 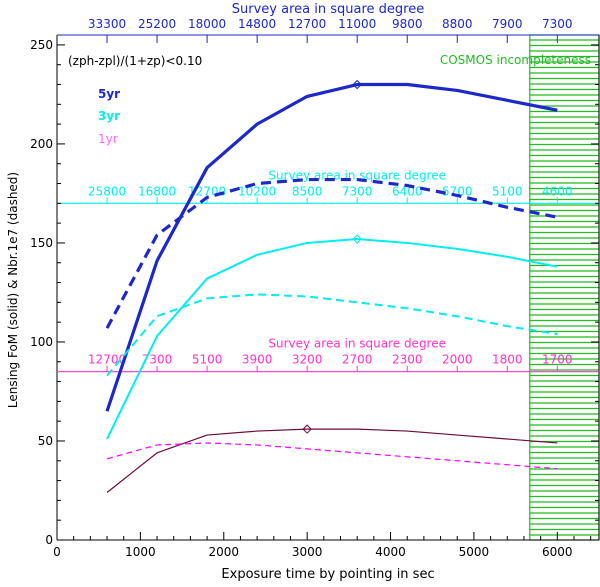 What do you see at coordinates (507, 360) in the screenshot?
I see `inner-axis-tick-label: 1800` at bounding box center [507, 360].